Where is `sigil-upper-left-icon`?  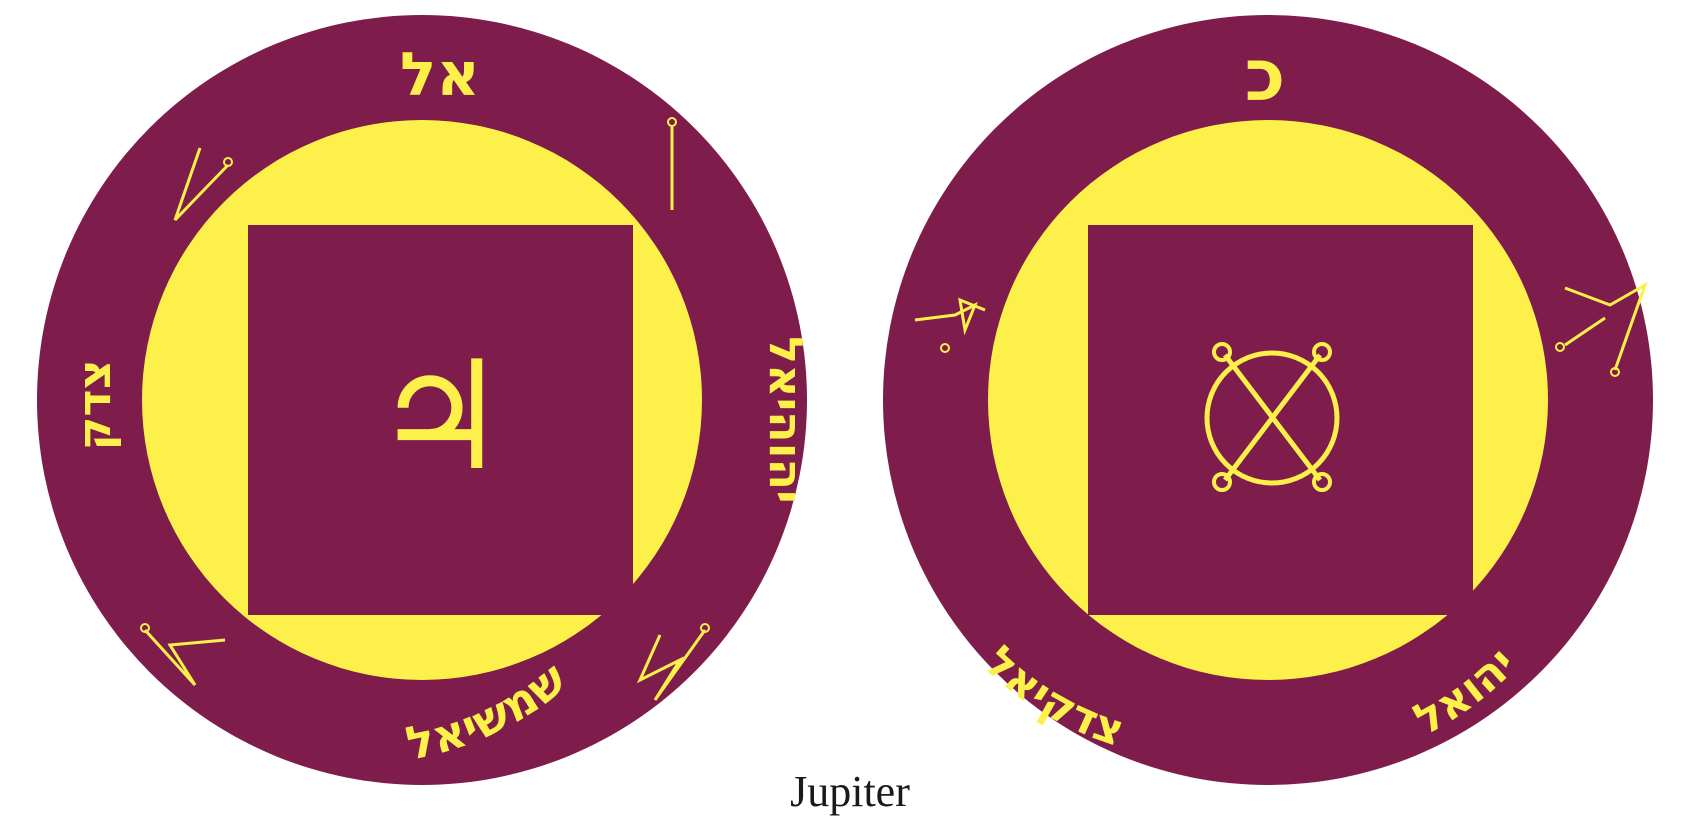 sigil-upper-left-icon is located at coordinates (203, 184).